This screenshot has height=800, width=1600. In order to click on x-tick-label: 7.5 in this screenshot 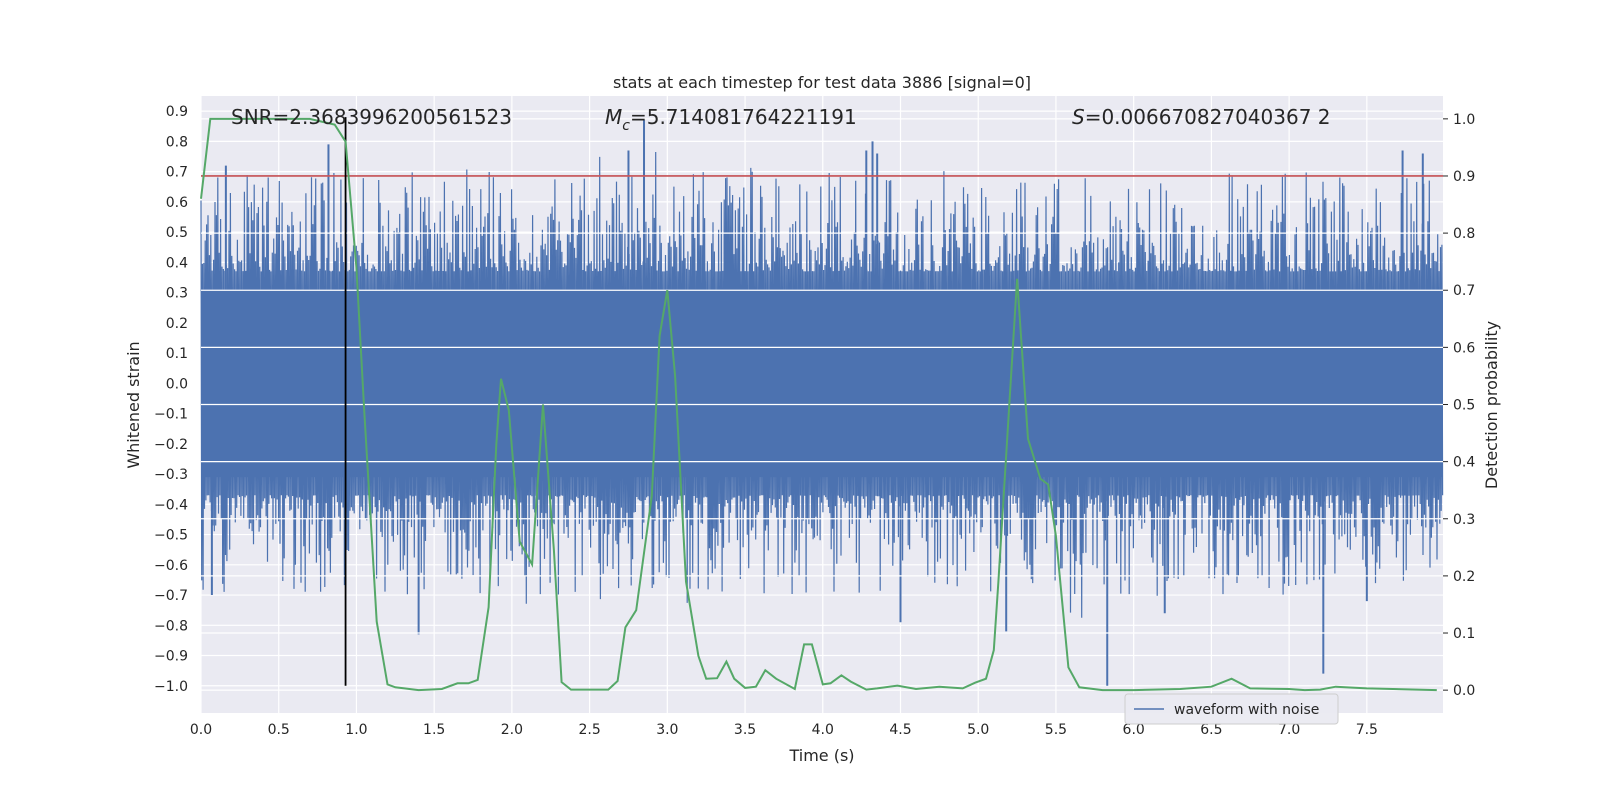, I will do `click(1367, 730)`.